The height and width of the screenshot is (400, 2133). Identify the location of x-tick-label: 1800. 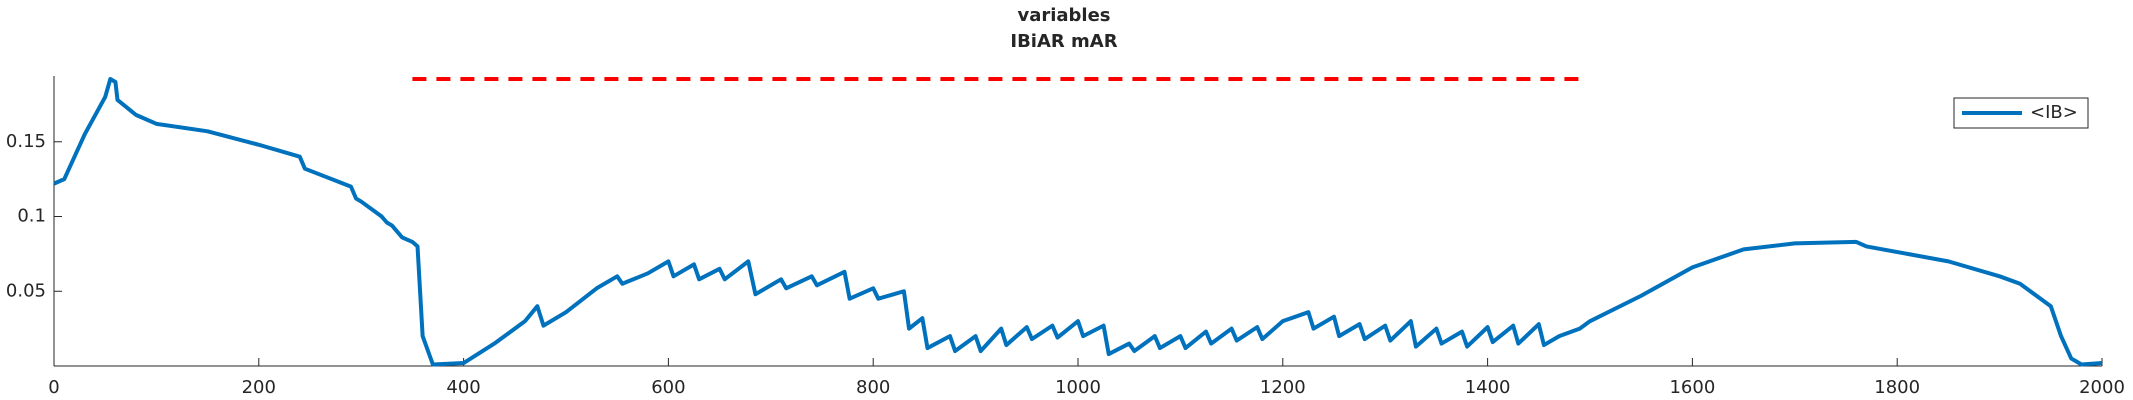
(1897, 387).